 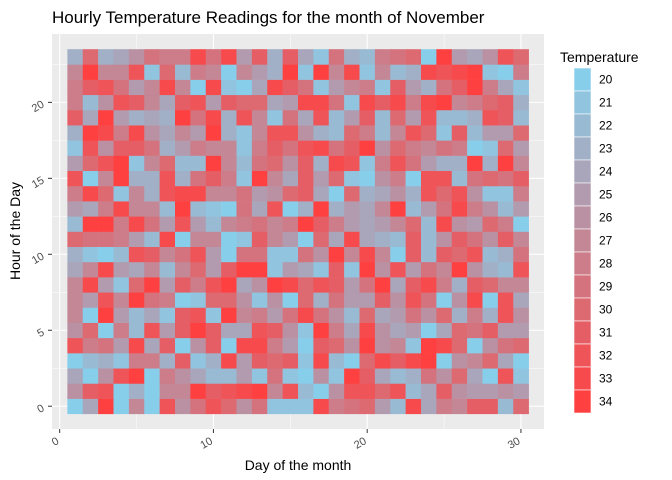 What do you see at coordinates (606, 103) in the screenshot?
I see `legend-label: 21` at bounding box center [606, 103].